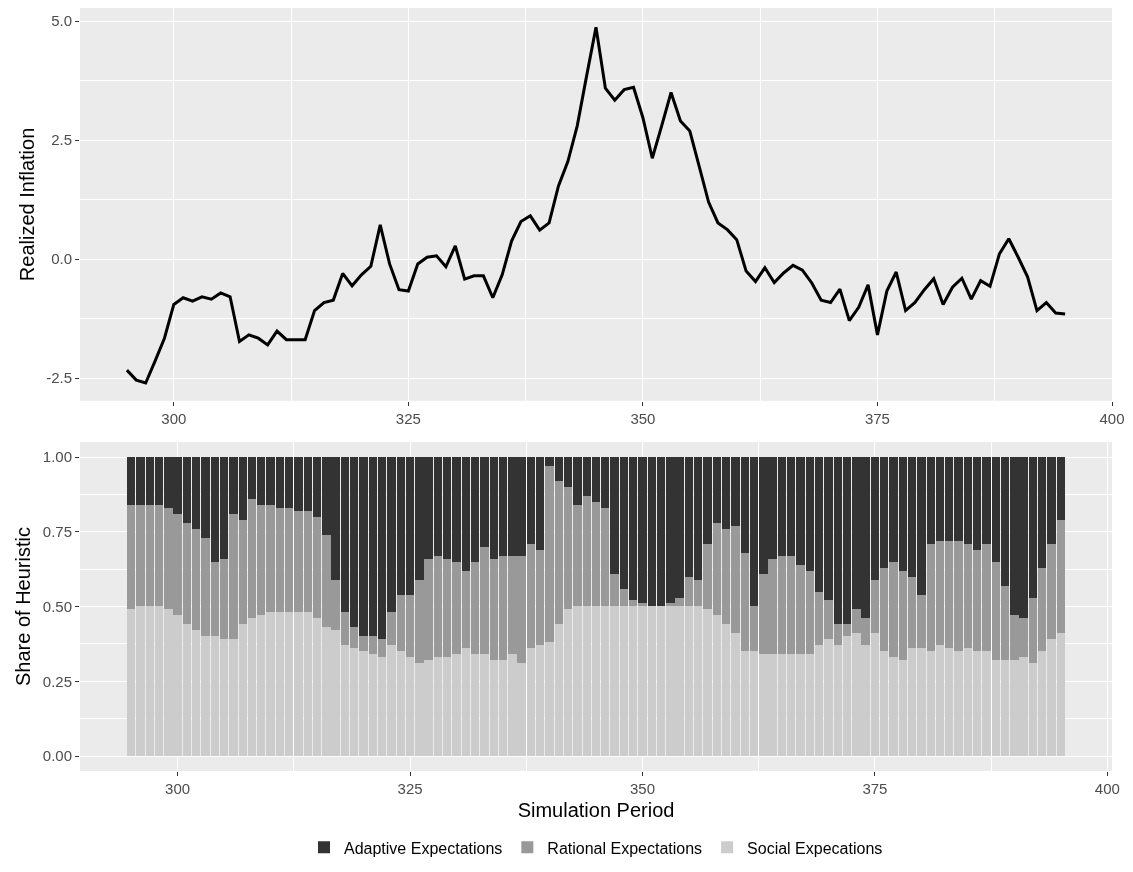  What do you see at coordinates (61, 140) in the screenshot?
I see `y-tick-label: 2.5` at bounding box center [61, 140].